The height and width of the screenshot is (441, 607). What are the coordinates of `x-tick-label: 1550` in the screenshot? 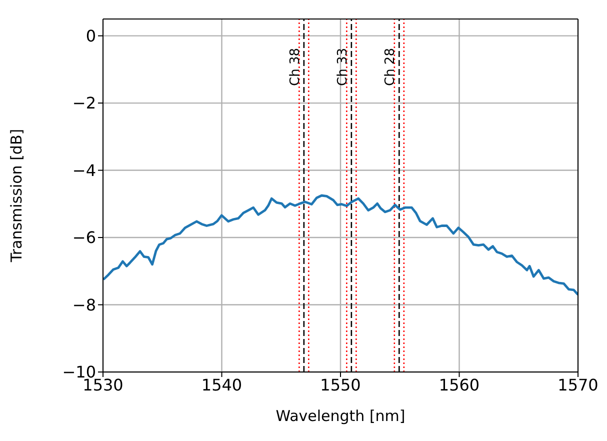 It's located at (340, 384).